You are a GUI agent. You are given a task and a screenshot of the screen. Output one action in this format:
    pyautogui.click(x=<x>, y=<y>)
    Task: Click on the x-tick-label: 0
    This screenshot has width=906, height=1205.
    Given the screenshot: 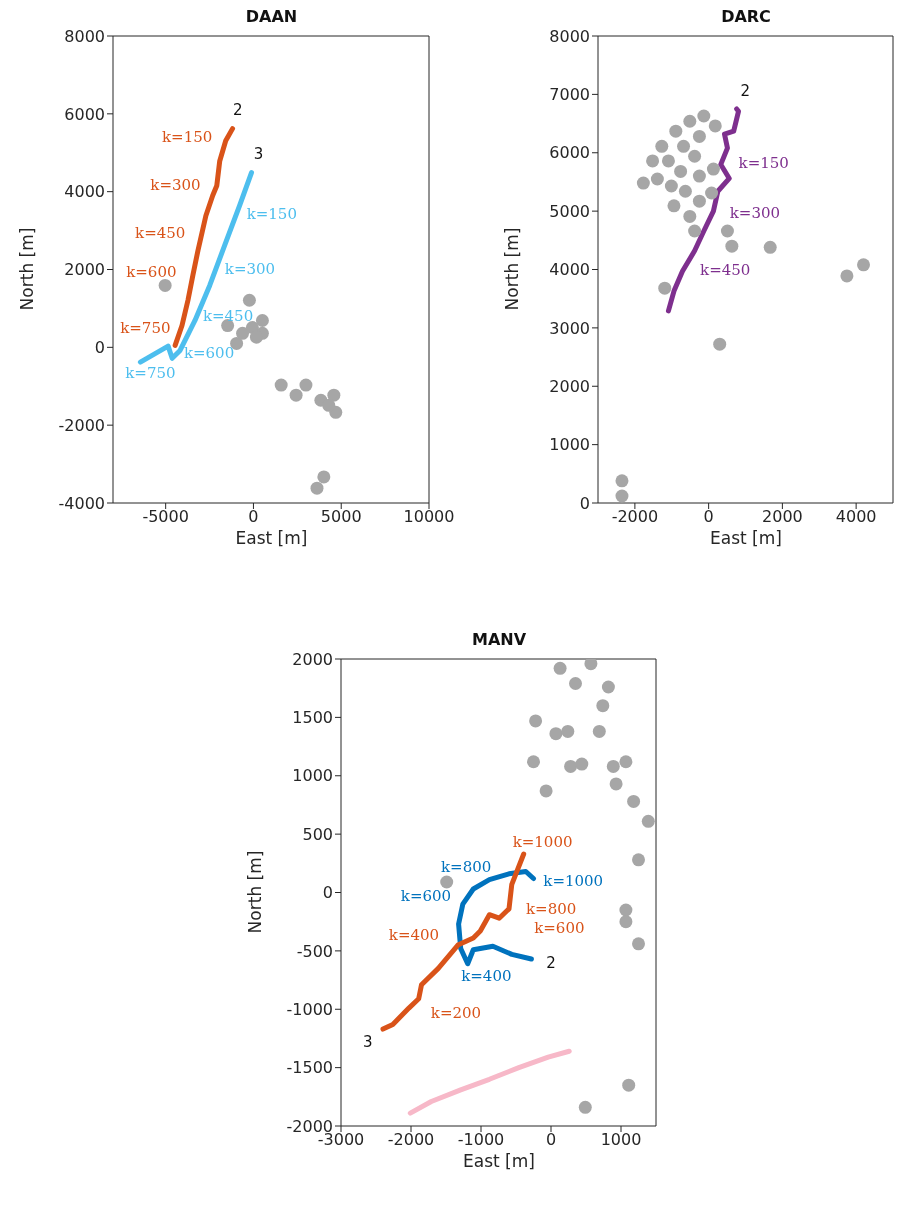 What is the action you would take?
    pyautogui.click(x=708, y=517)
    